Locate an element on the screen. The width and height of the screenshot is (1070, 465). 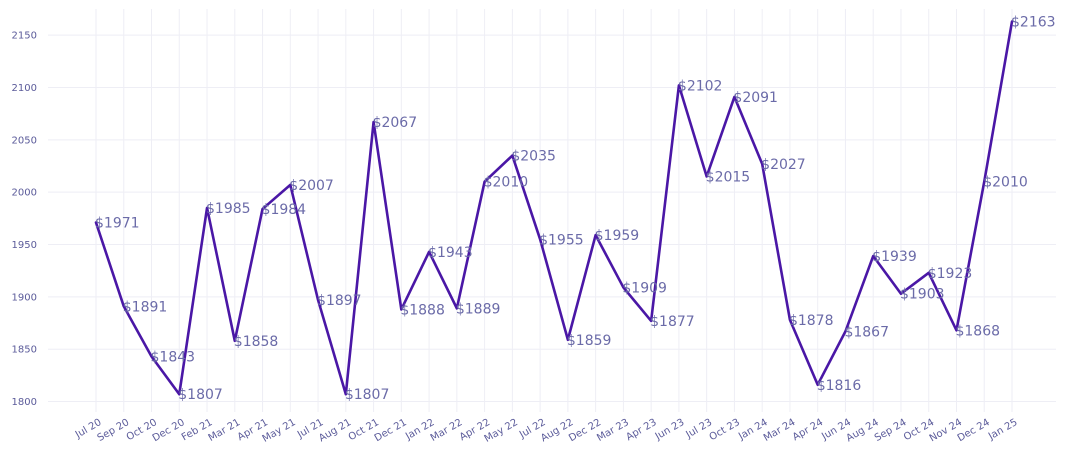
y-axis-ticks: 1800 1850 1900 1950 2000 2050 2100 2150 is located at coordinates (24, 219).